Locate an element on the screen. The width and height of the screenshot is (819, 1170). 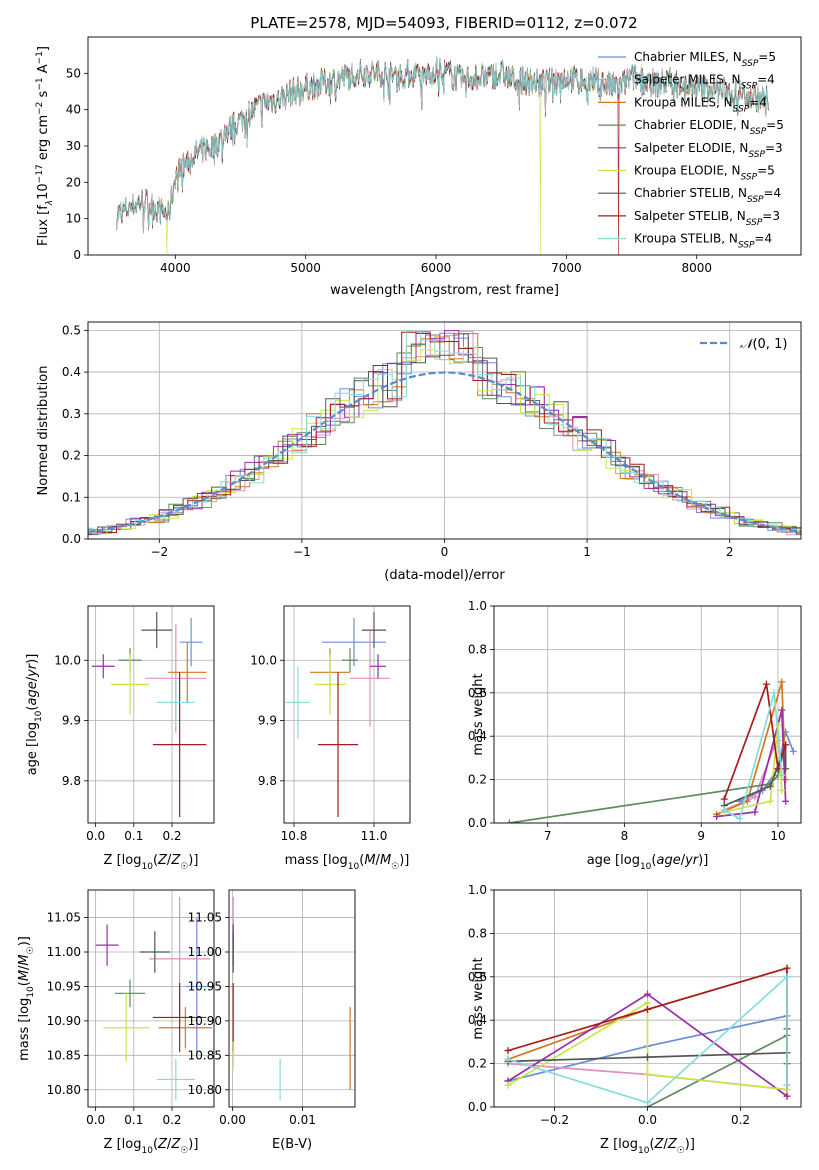
legend-label: Kroupa STELIB, NSSP=4 is located at coordinates (703, 241).